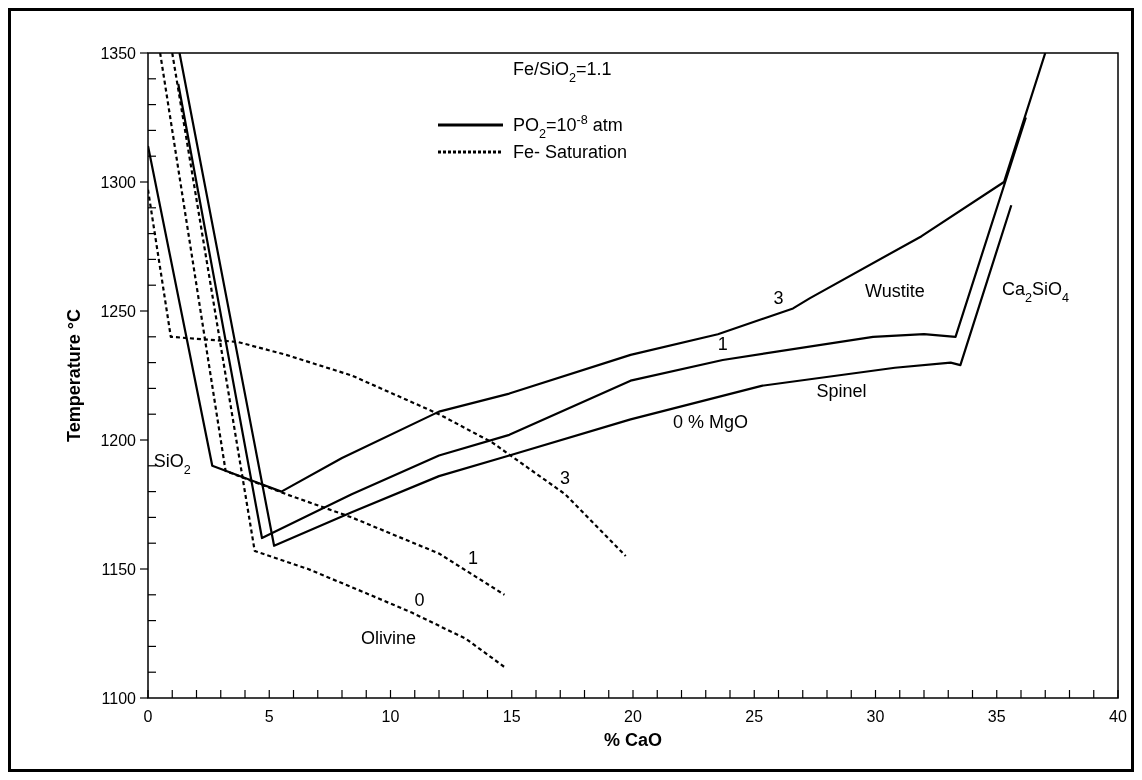 The width and height of the screenshot is (1142, 780). I want to click on annotation: Olivine, so click(389, 638).